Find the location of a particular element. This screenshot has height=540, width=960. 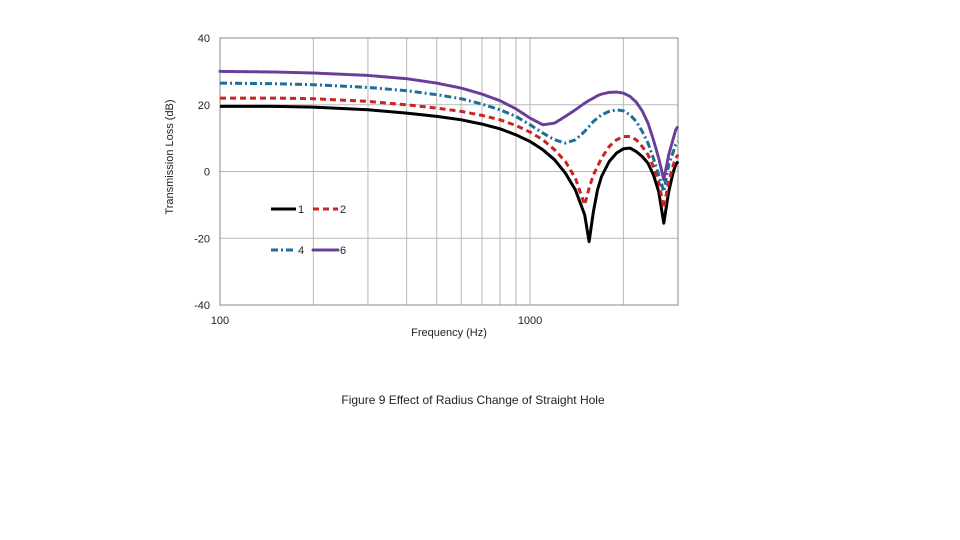

y-tick-label: 40 is located at coordinates (204, 39).